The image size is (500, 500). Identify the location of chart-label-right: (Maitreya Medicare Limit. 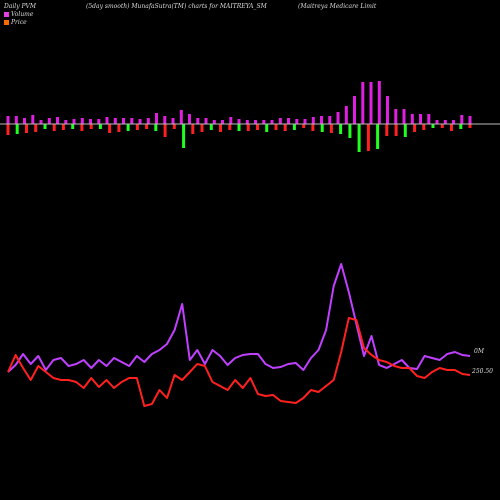
(337, 6).